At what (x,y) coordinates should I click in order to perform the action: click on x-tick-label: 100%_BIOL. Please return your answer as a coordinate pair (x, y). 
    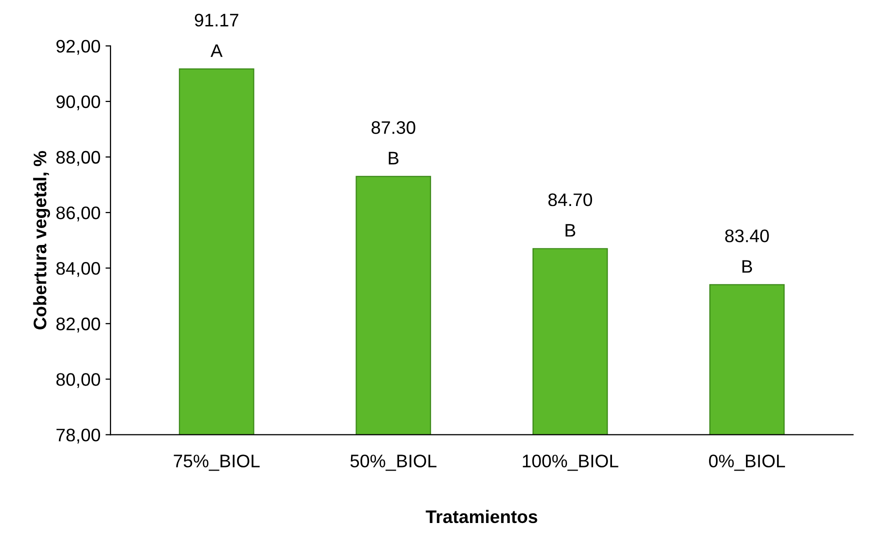
    Looking at the image, I should click on (570, 462).